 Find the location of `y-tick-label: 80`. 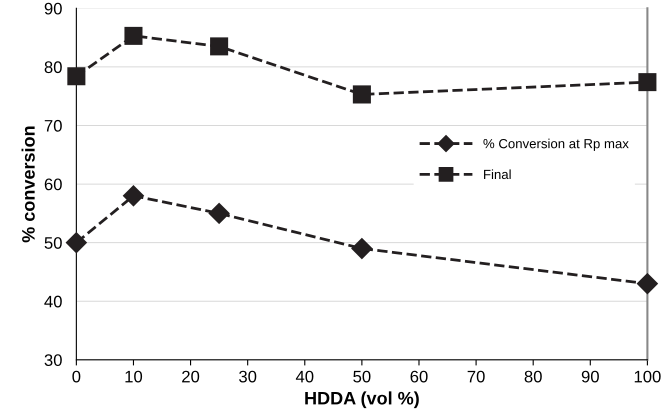

y-tick-label: 80 is located at coordinates (53, 67).